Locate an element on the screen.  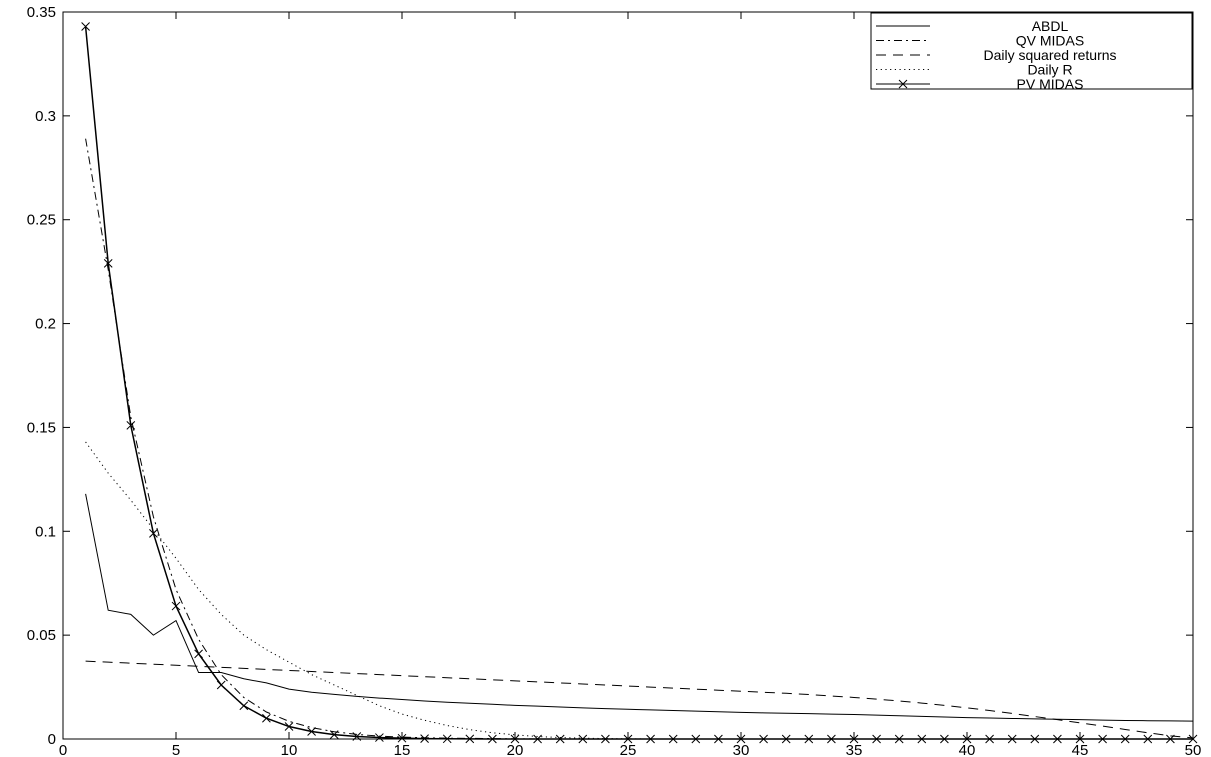
x-tick-label: 20 is located at coordinates (515, 749).